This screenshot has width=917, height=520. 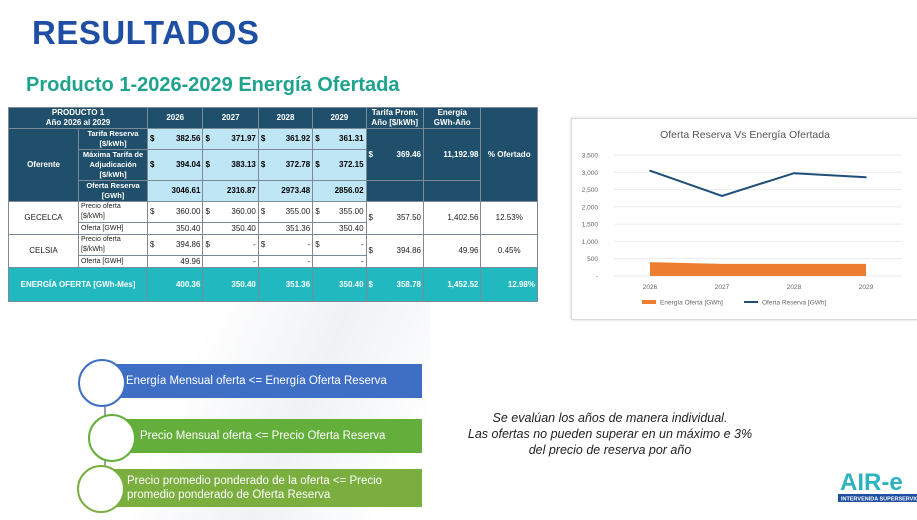 What do you see at coordinates (691, 303) in the screenshot?
I see `legend-label: Energía Oferta [GWh]` at bounding box center [691, 303].